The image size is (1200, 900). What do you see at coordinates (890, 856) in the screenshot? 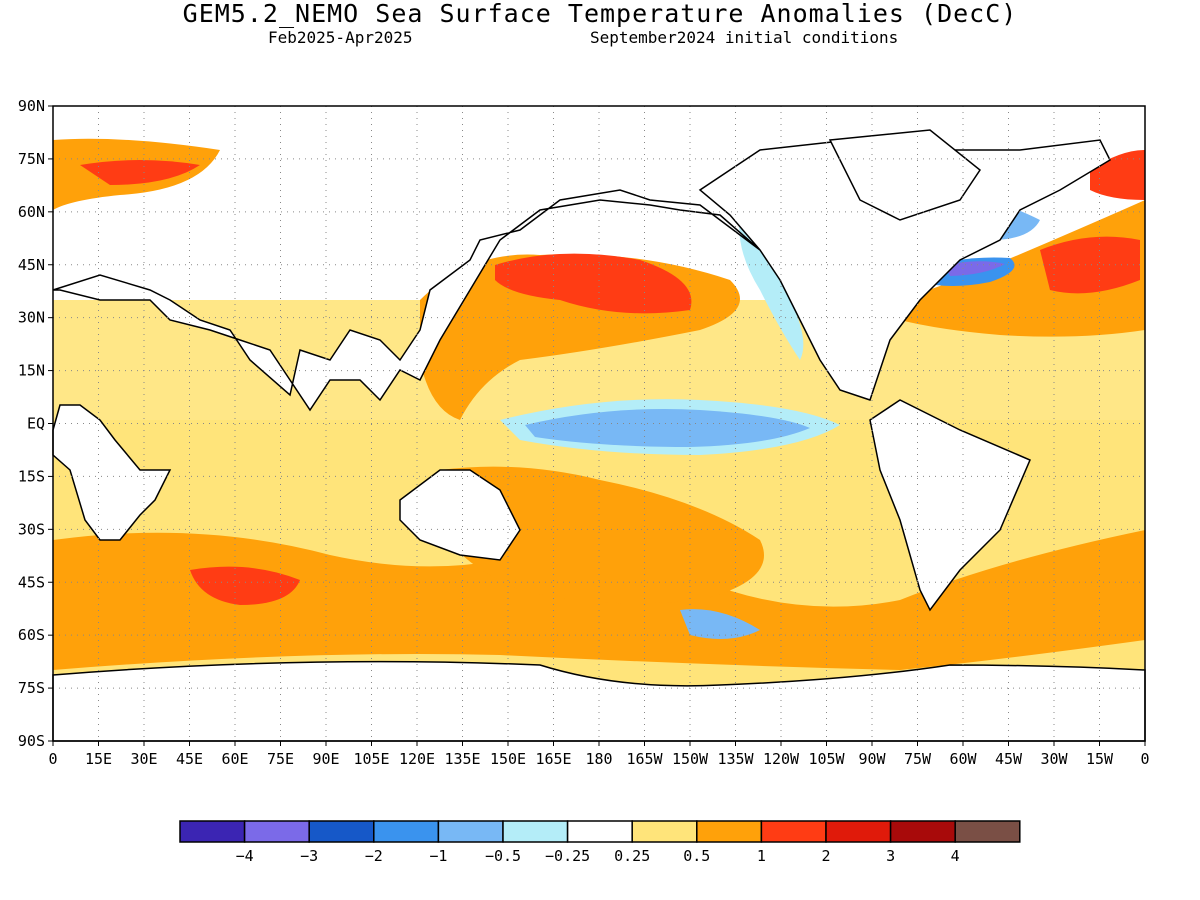
I see `colorbar-label: 3` at bounding box center [890, 856].